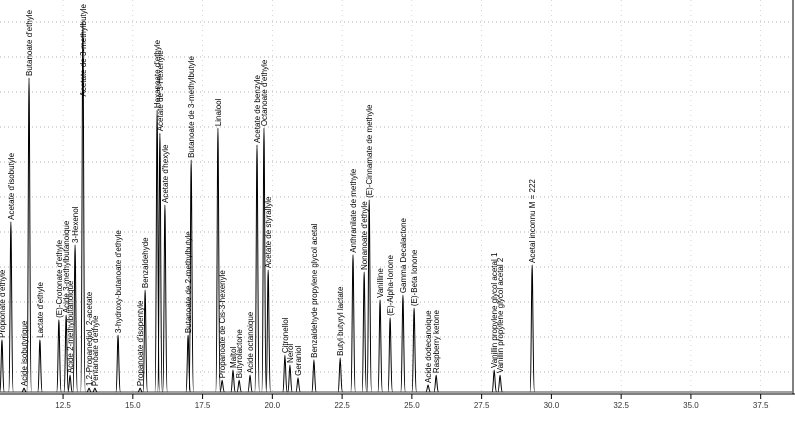 The height and width of the screenshot is (429, 795). What do you see at coordinates (500, 315) in the screenshot?
I see `peak-label: Vanillin propylene glycol acetal 2` at bounding box center [500, 315].